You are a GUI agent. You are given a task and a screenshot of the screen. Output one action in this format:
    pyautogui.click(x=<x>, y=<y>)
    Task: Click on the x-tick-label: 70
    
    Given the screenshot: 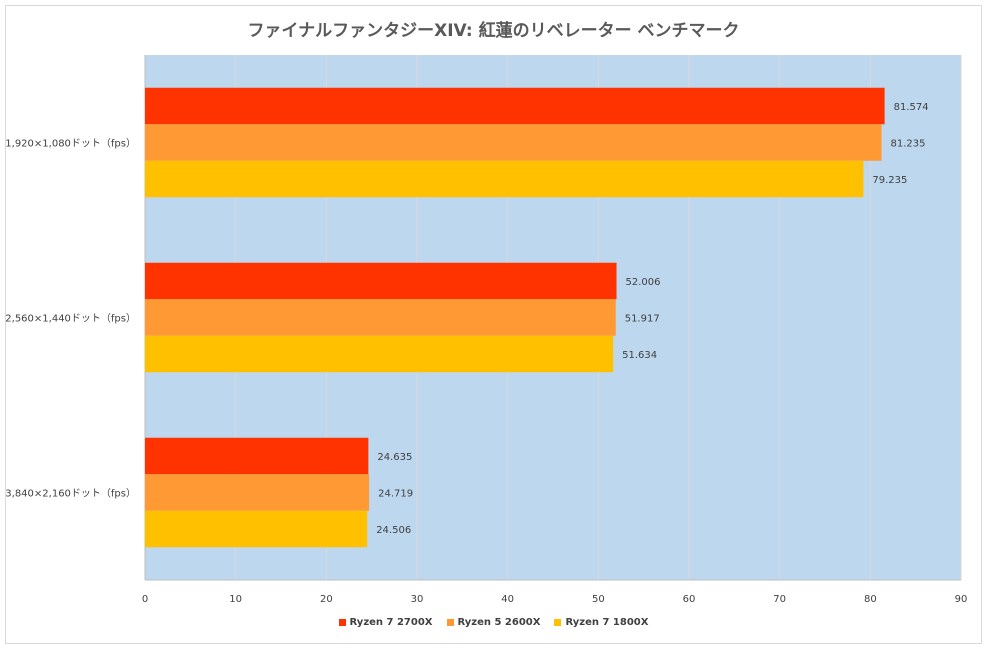 What is the action you would take?
    pyautogui.click(x=779, y=599)
    